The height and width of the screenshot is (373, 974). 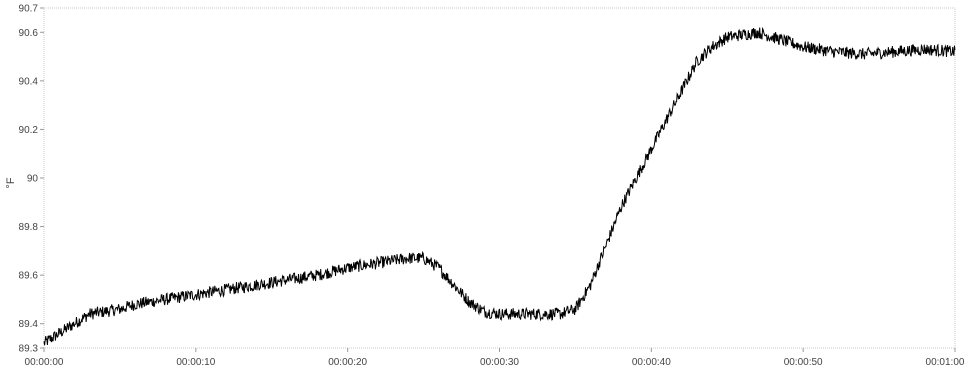 I want to click on y-tick-label: 90.2, so click(x=29, y=130).